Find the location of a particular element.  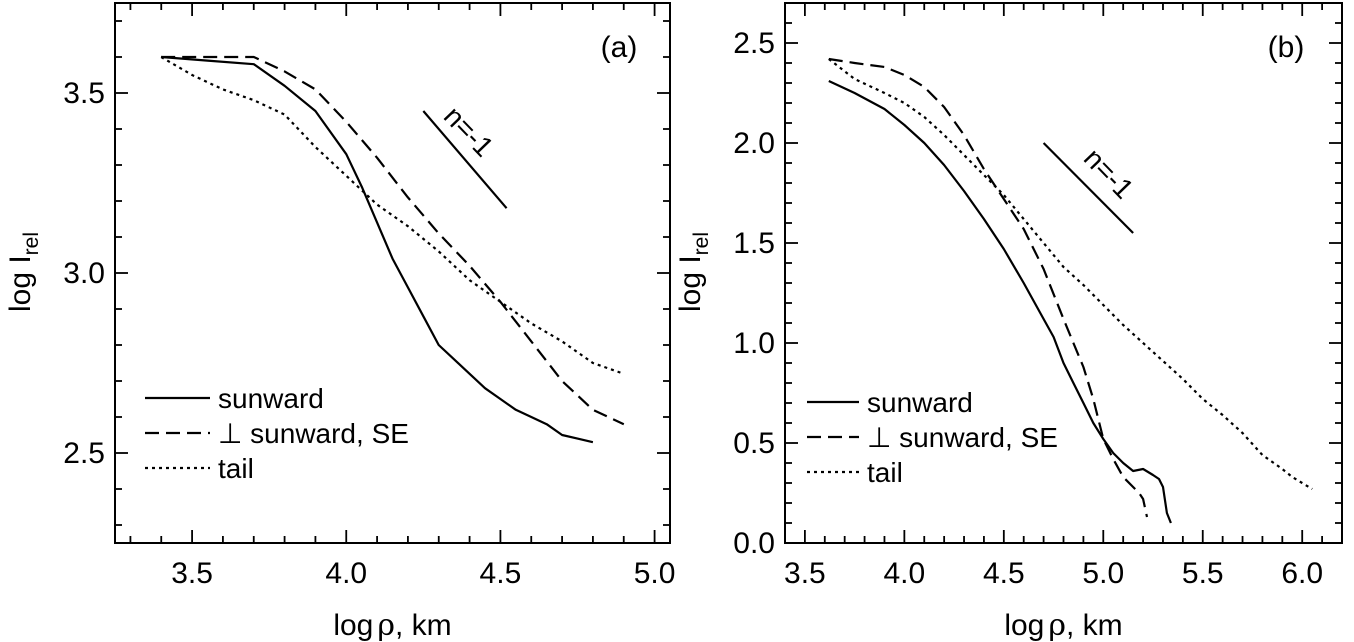

y-tick-label: 0.5 is located at coordinates (754, 443).